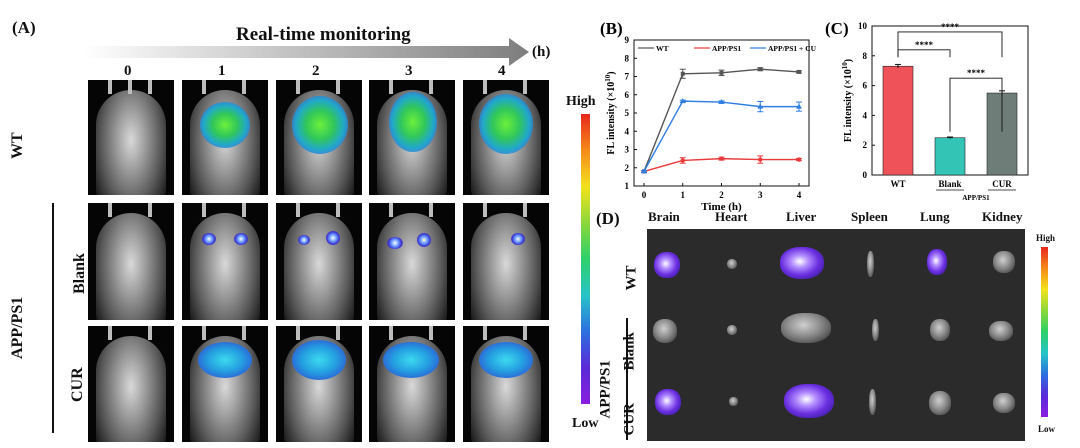 The image size is (1080, 448). I want to click on organ-cur-spleen, so click(872, 402).